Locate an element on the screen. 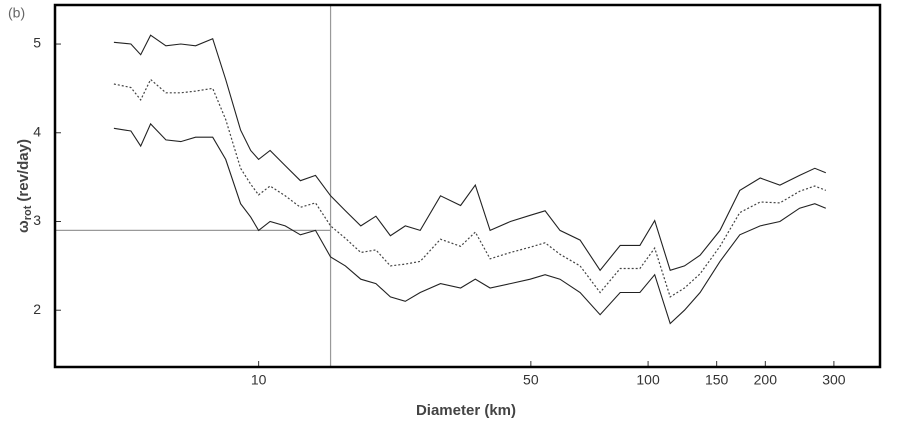 This screenshot has width=898, height=433. x-tick-label: 200 is located at coordinates (766, 380).